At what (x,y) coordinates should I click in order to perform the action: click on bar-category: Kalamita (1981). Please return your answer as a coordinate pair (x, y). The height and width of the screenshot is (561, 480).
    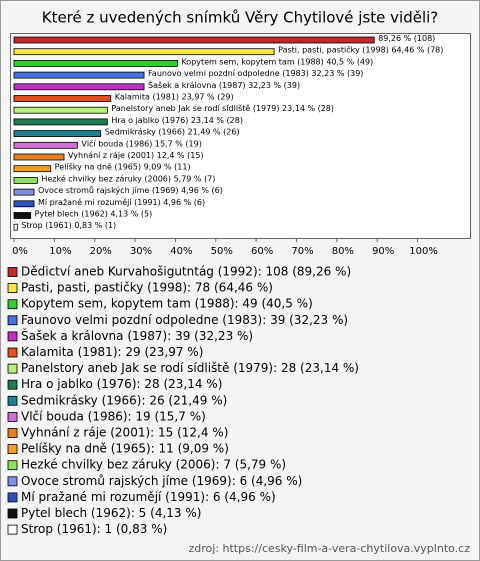
    Looking at the image, I should click on (147, 96).